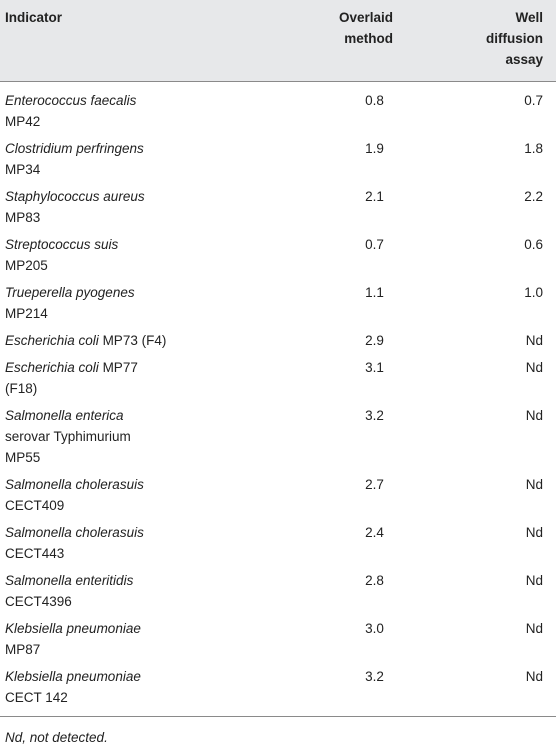 The width and height of the screenshot is (556, 750). Describe the element at coordinates (132, 381) in the screenshot. I see `indicator-cell: Escherichia coli MP77 (F18)` at that location.